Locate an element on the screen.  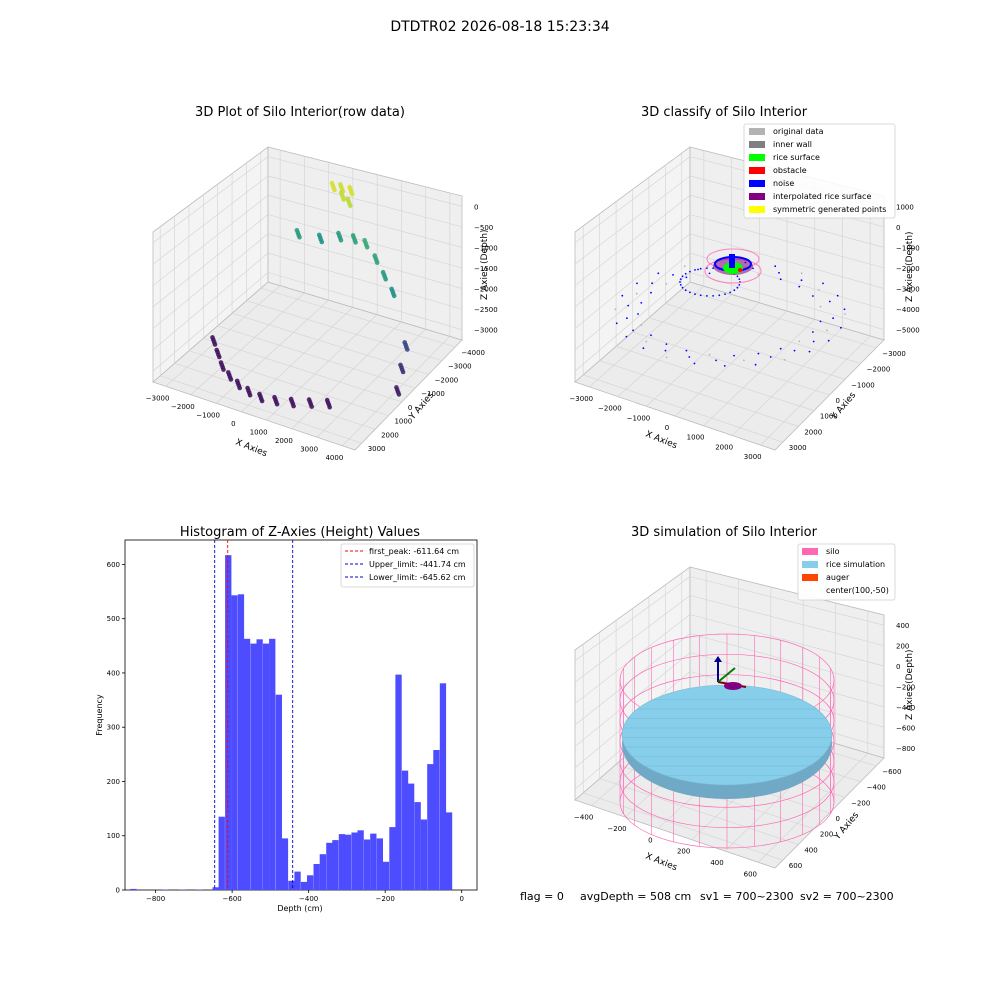
status-avg-depth: avgDepth = 508 cm is located at coordinates (635, 896).